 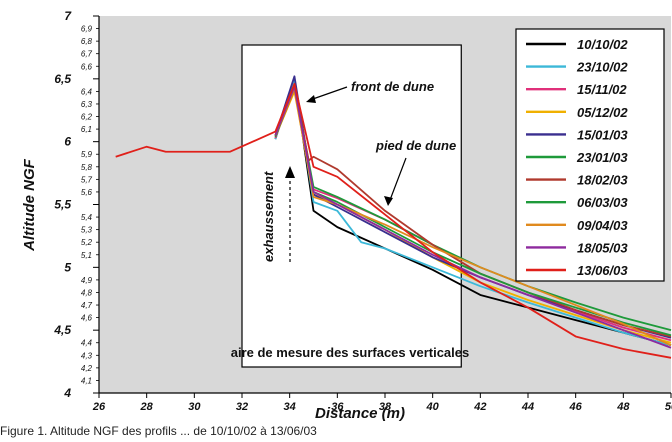 What do you see at coordinates (527, 407) in the screenshot?
I see `x-tick-label: 44` at bounding box center [527, 407].